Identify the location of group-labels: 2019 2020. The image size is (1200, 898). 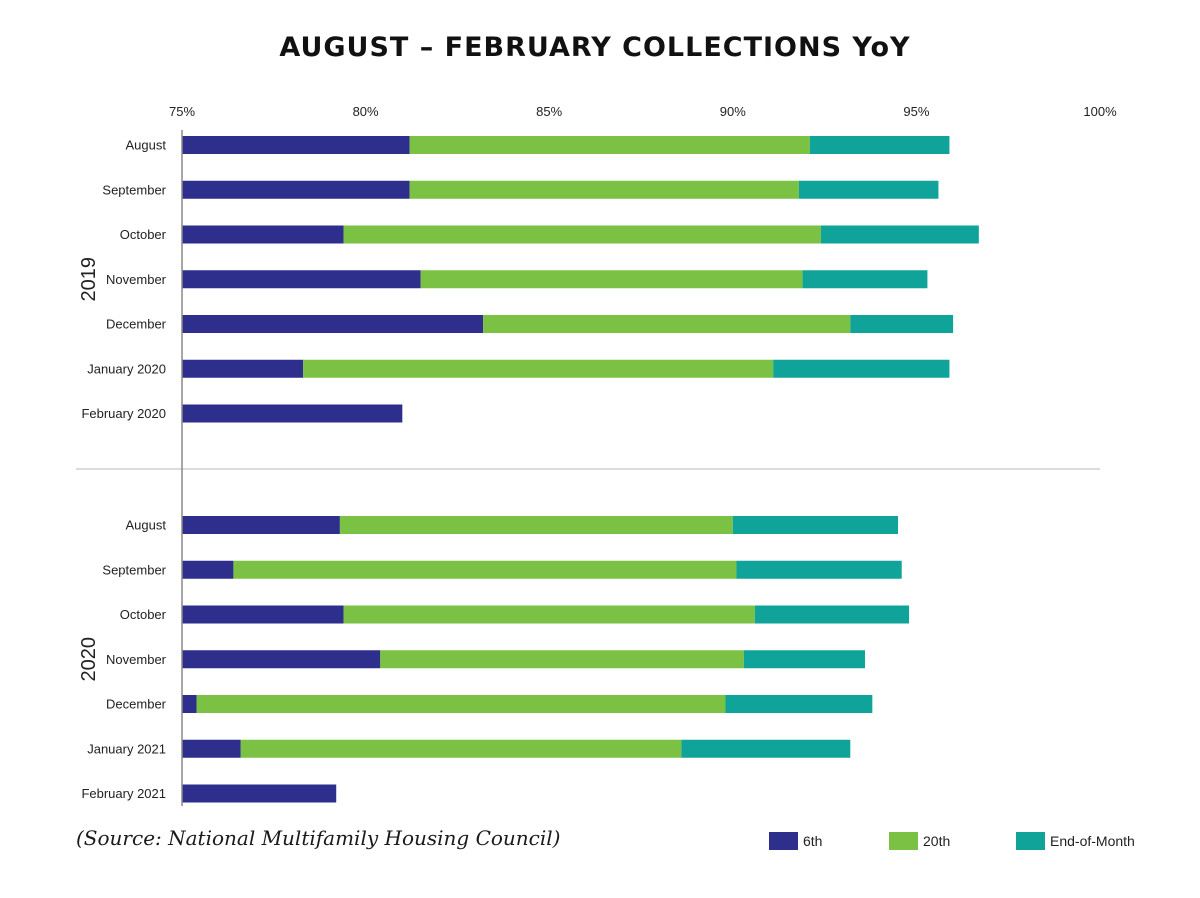
(89, 469).